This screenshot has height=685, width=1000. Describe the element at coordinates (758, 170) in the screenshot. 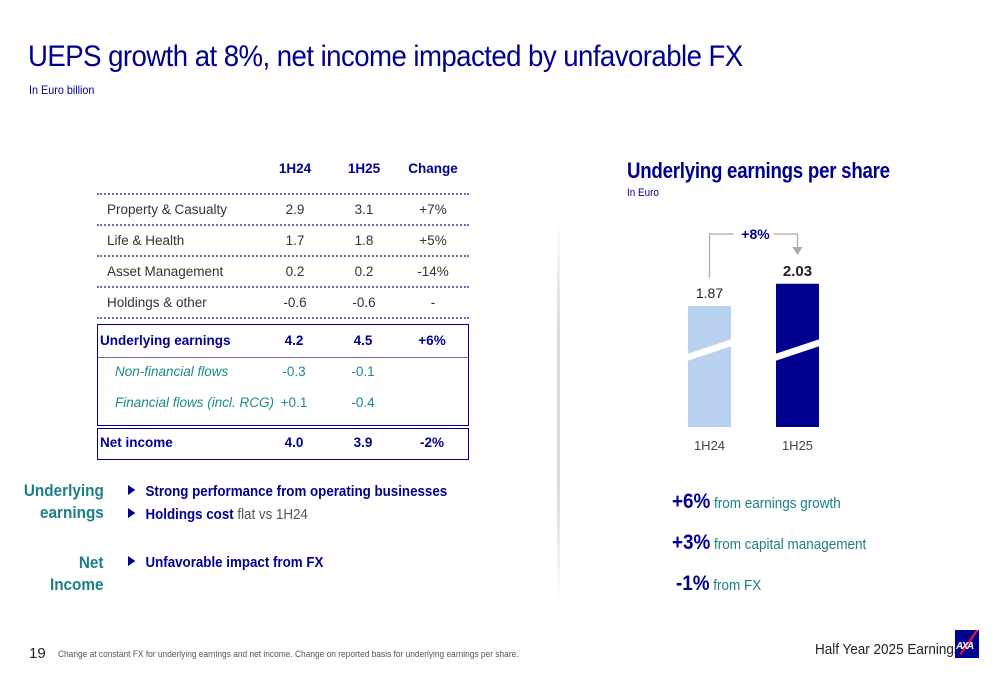

I see `chart-title: Underlying earnings per share` at that location.